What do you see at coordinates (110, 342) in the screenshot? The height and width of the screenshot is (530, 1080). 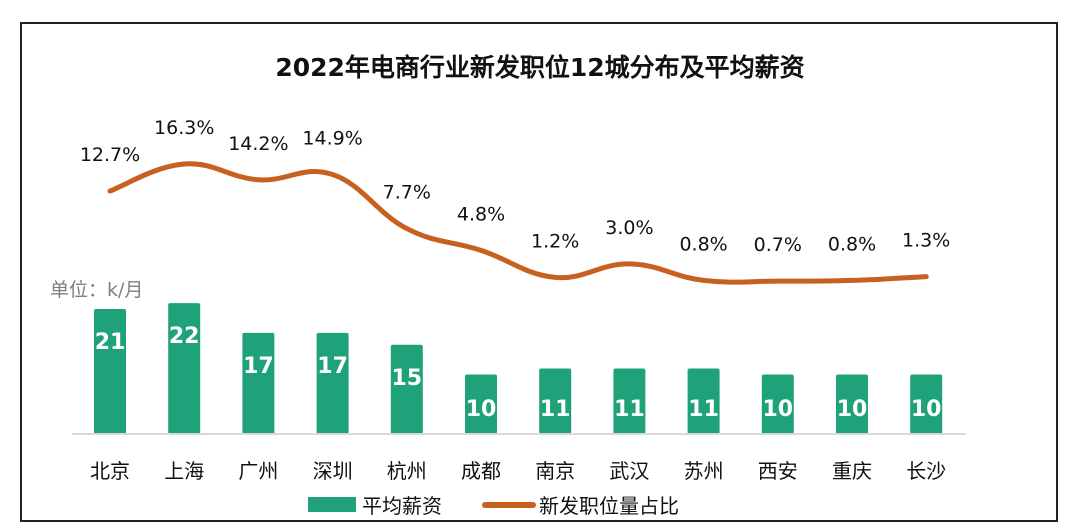 I see `bar-label-0: 21` at bounding box center [110, 342].